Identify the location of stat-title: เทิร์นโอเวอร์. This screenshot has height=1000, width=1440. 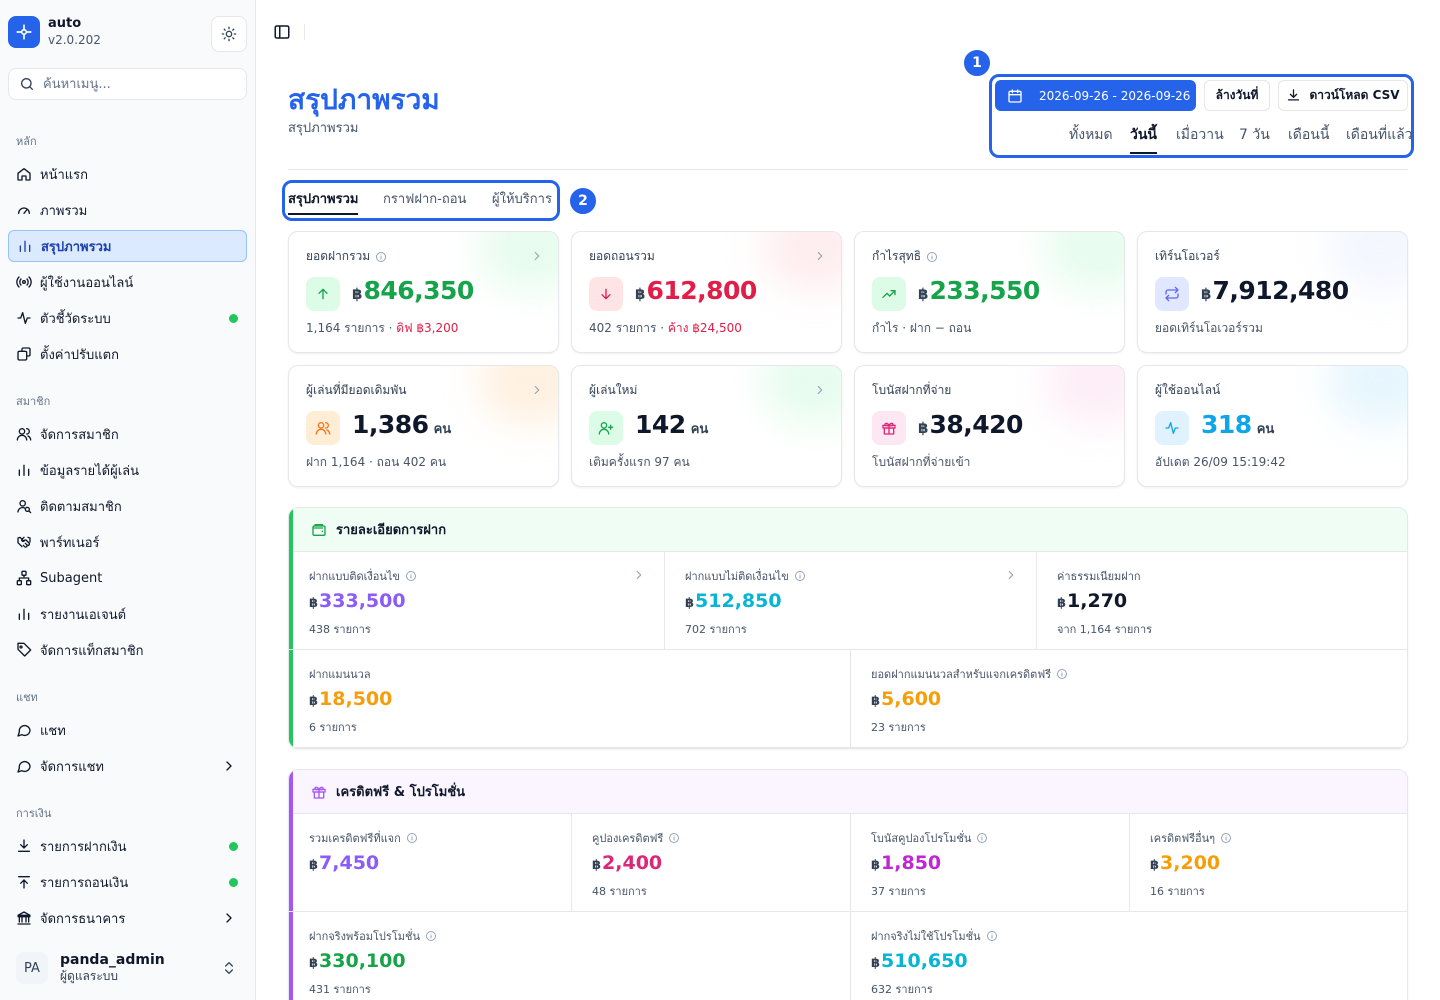
(1187, 256).